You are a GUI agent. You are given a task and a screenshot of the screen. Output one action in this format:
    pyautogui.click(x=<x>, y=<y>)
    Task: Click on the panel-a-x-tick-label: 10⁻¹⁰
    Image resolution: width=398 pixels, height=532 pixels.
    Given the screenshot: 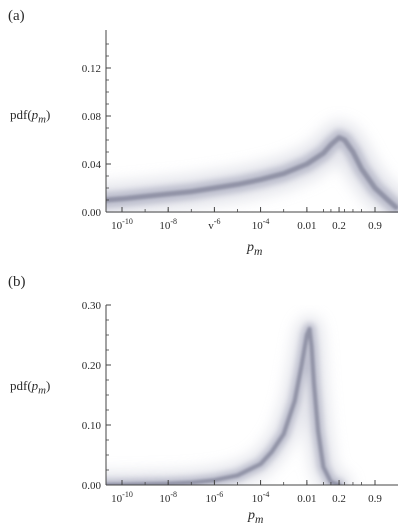 What is the action you would take?
    pyautogui.click(x=122, y=224)
    